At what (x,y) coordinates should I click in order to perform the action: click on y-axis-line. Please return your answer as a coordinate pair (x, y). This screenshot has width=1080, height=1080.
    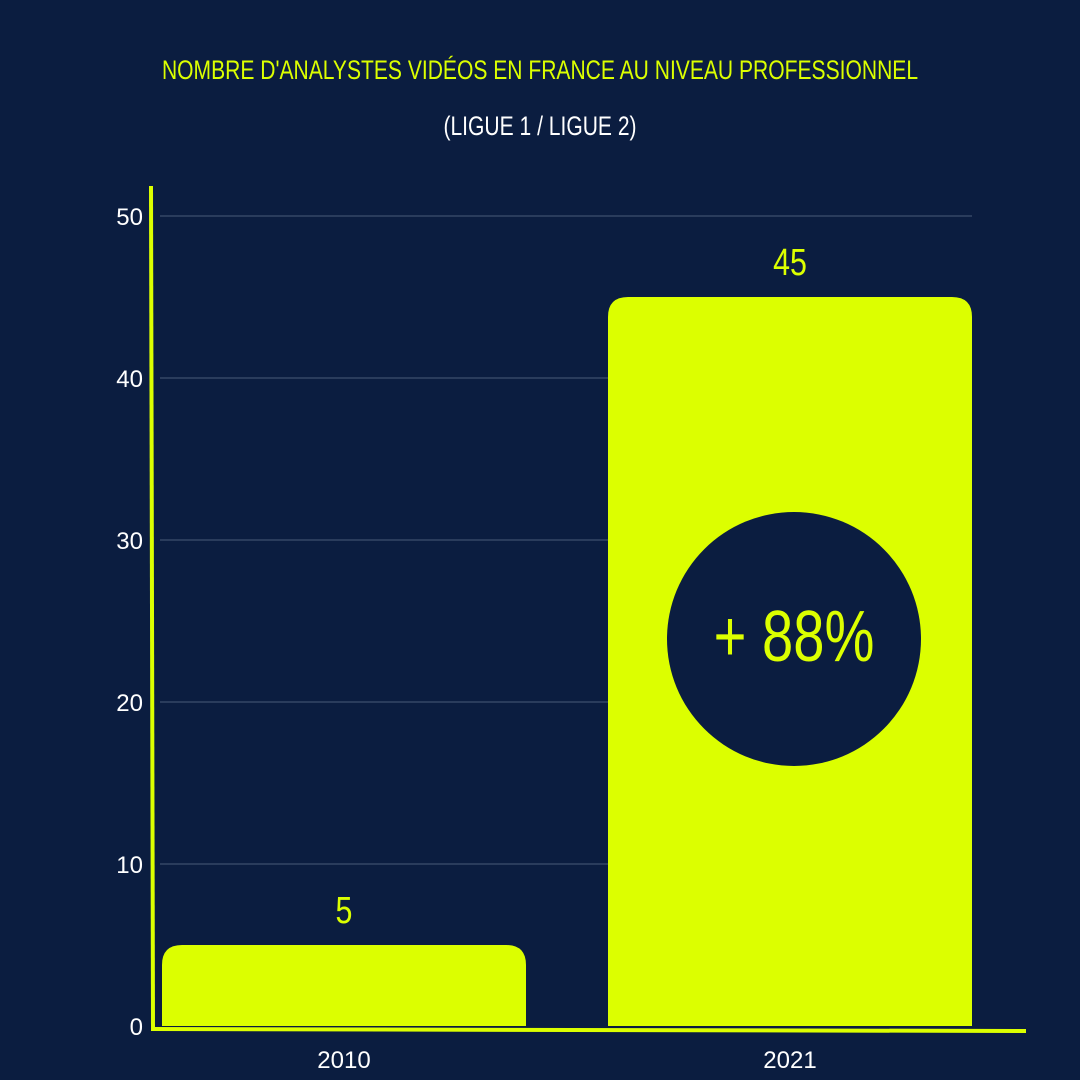
    Looking at the image, I should click on (152, 608).